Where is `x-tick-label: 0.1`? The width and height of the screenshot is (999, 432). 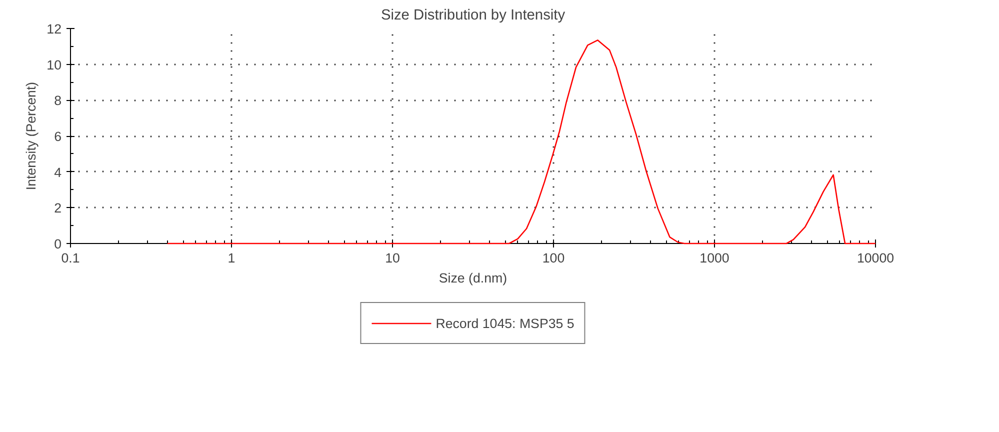
x-tick-label: 0.1 is located at coordinates (70, 258).